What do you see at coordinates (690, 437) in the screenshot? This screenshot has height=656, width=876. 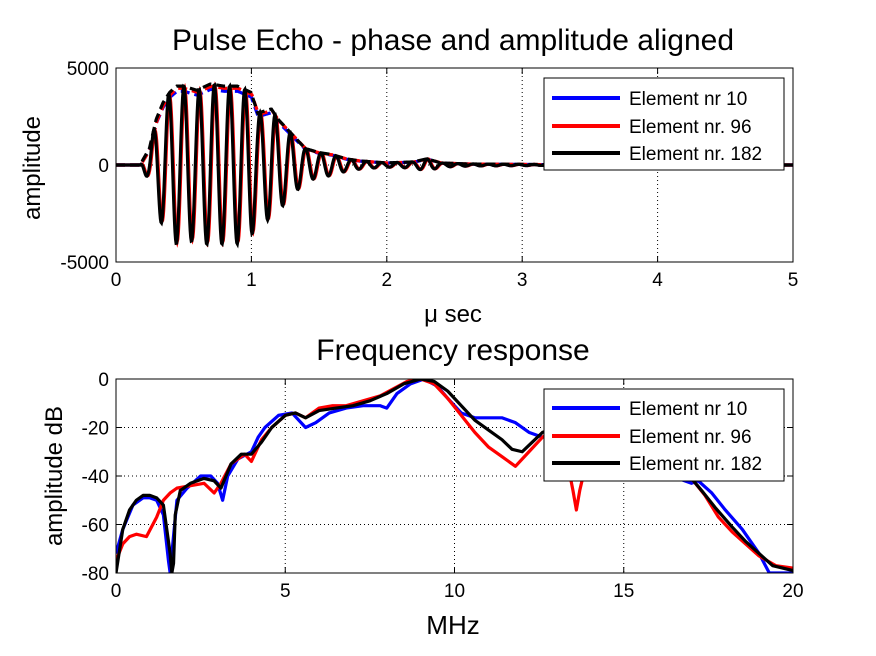 I see `frequency-response-legend-label-red: Element nr. 96` at bounding box center [690, 437].